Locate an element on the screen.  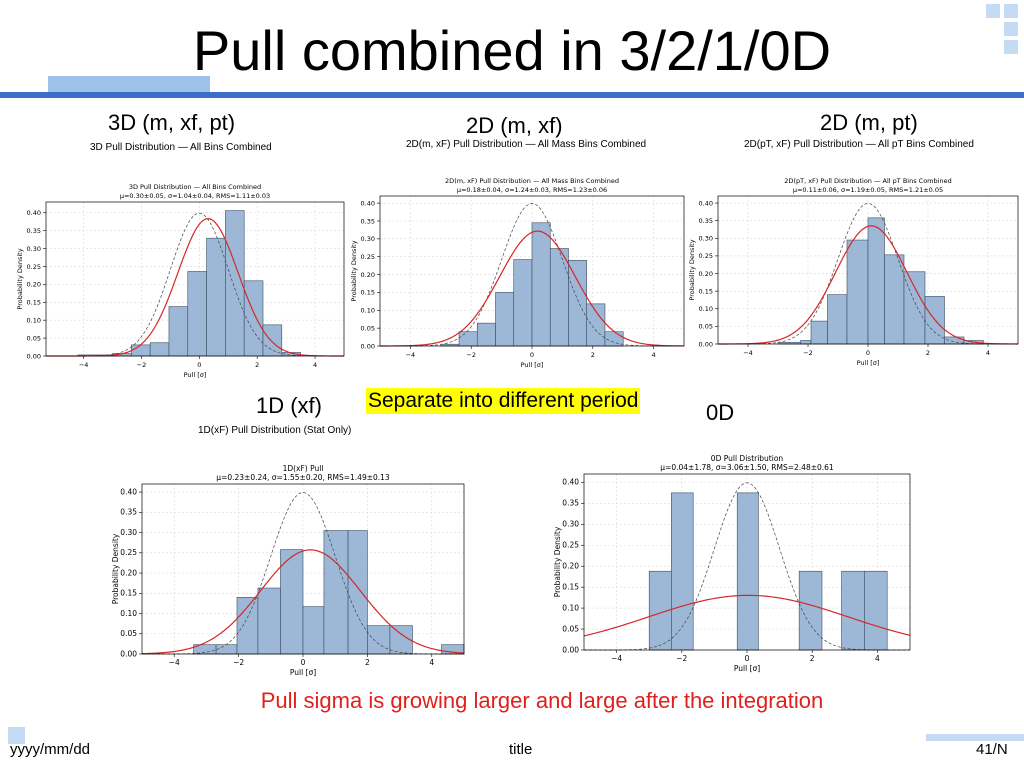
footer-bar is located at coordinates (975, 737).